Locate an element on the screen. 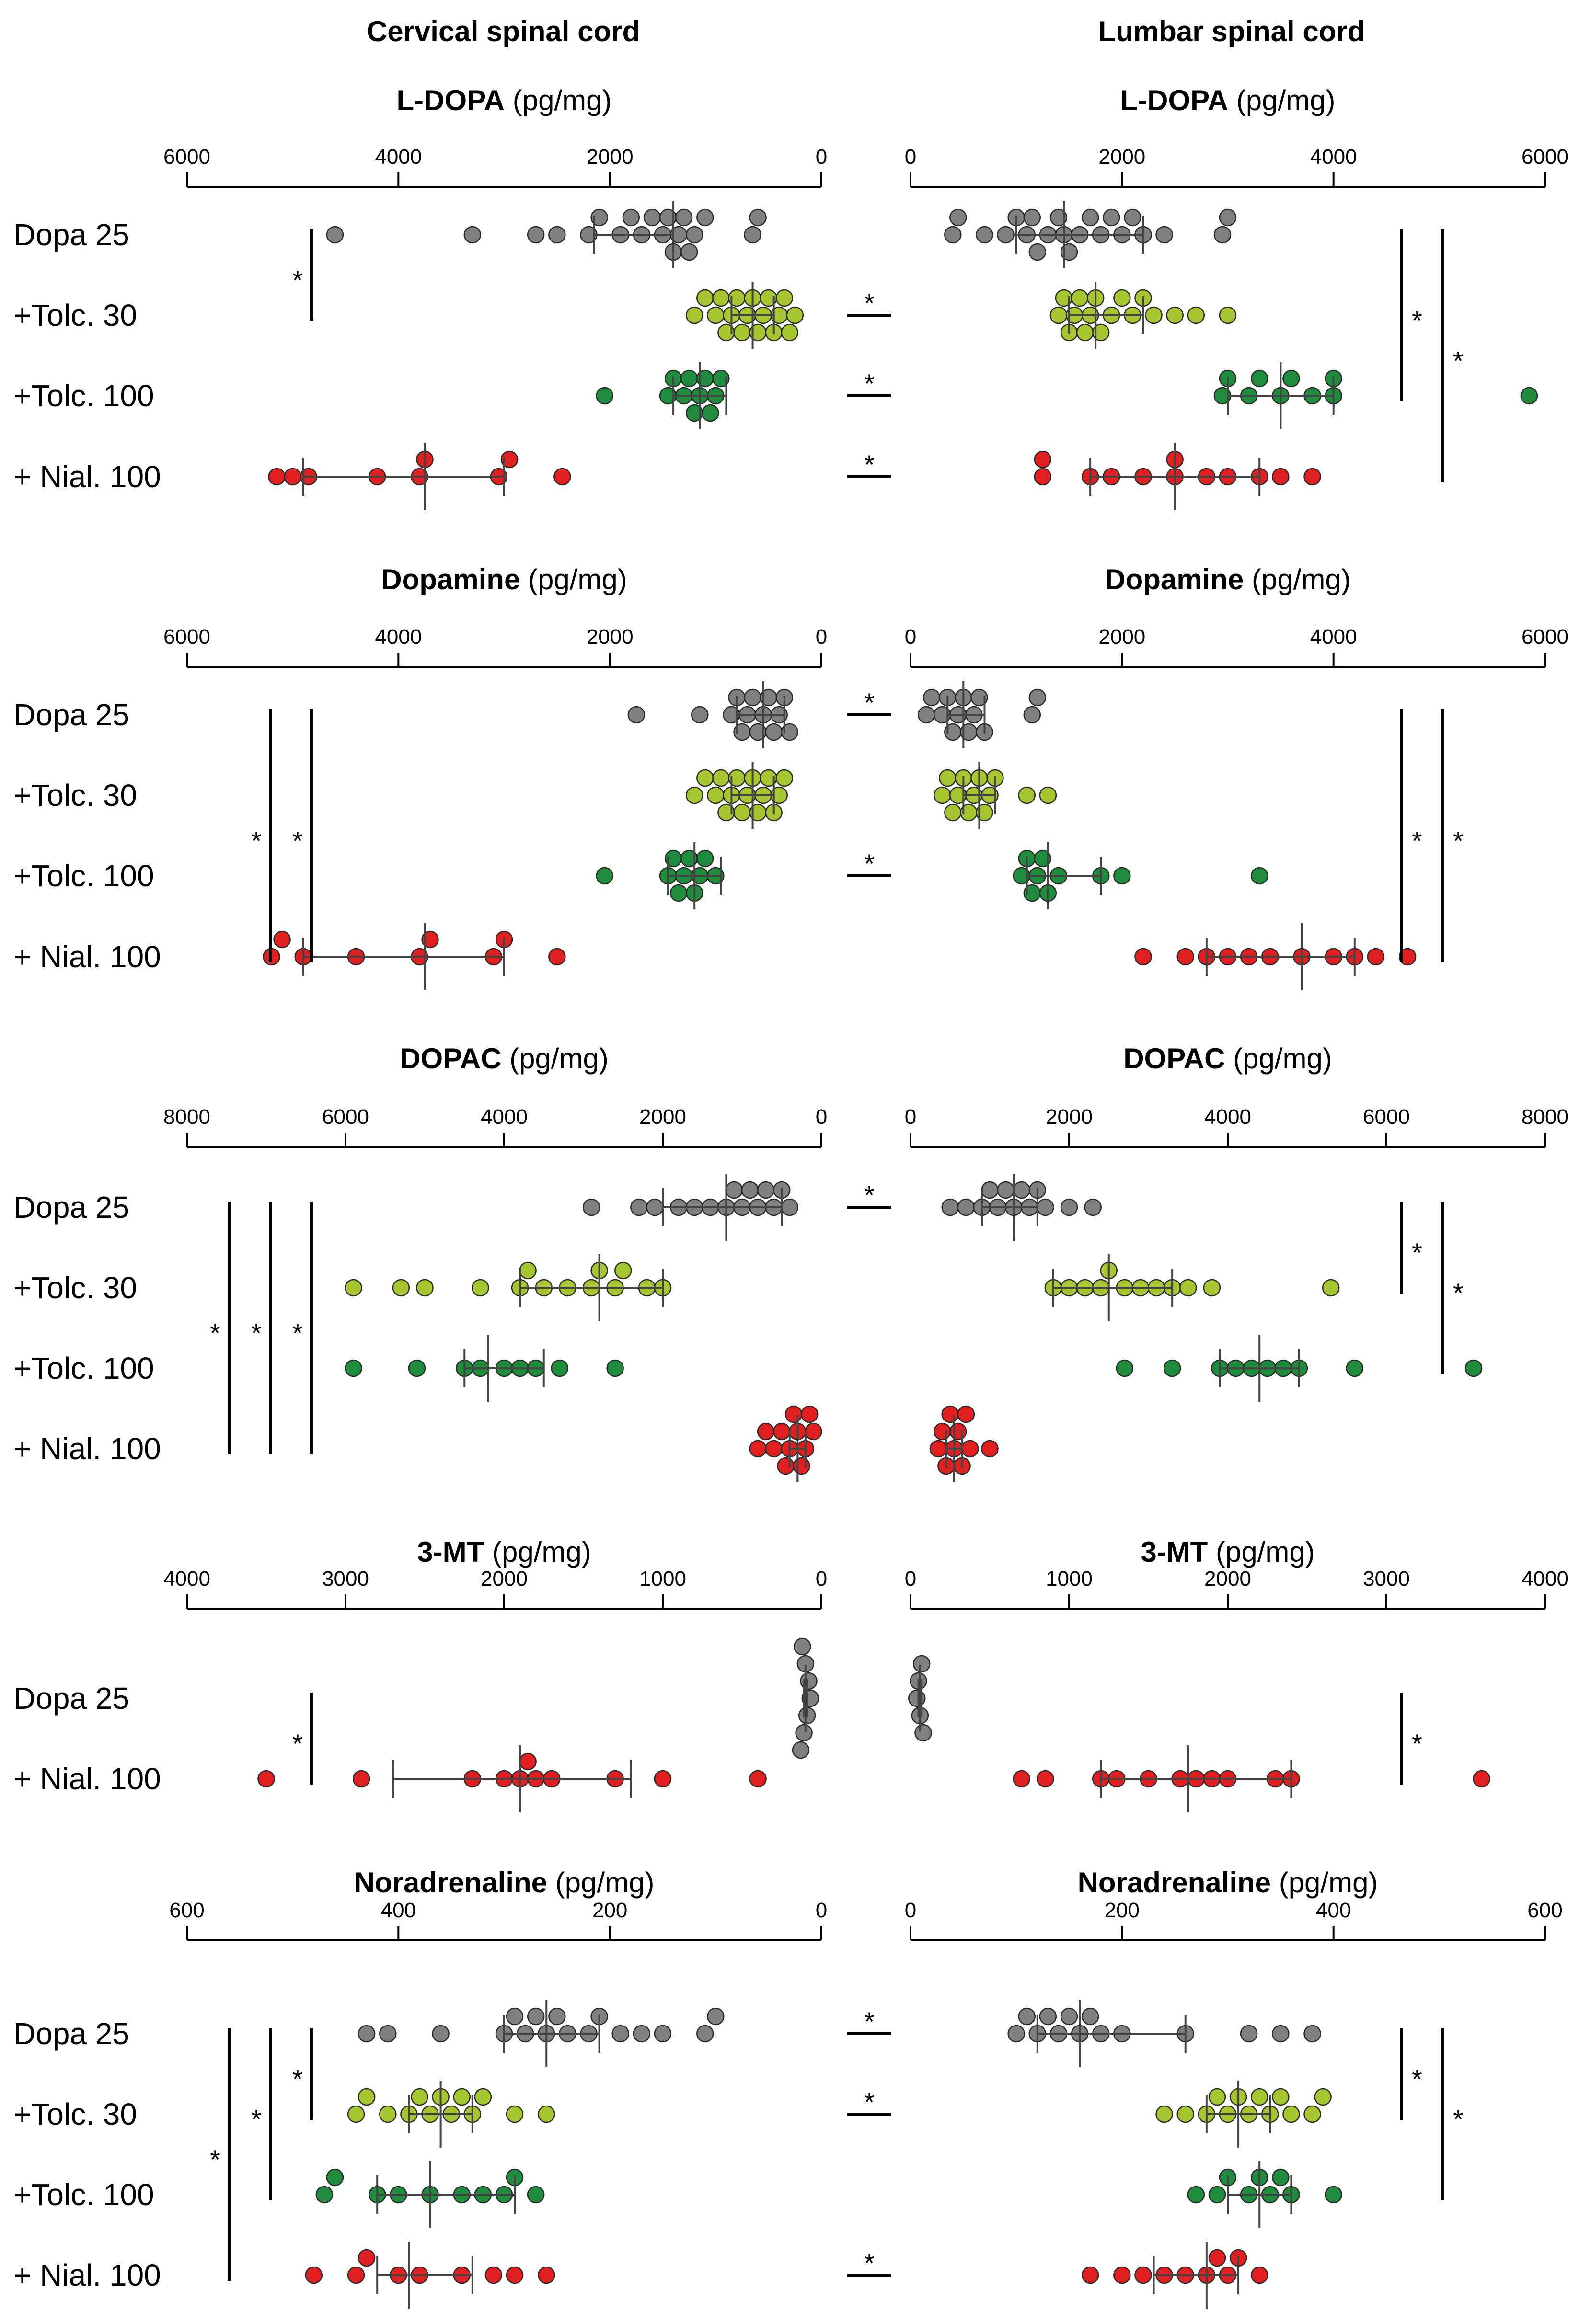 This screenshot has height=2324, width=1591. x-tick-label: 0 is located at coordinates (910, 1911).